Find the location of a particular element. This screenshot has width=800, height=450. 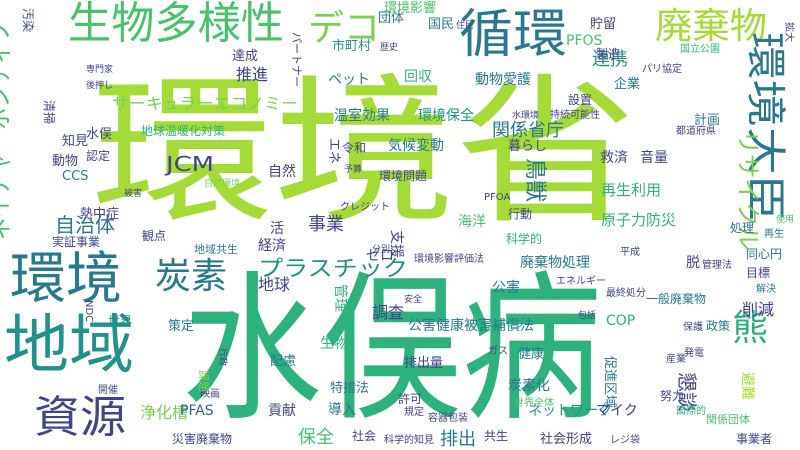

word-kyotei: 規定 is located at coordinates (414, 411).